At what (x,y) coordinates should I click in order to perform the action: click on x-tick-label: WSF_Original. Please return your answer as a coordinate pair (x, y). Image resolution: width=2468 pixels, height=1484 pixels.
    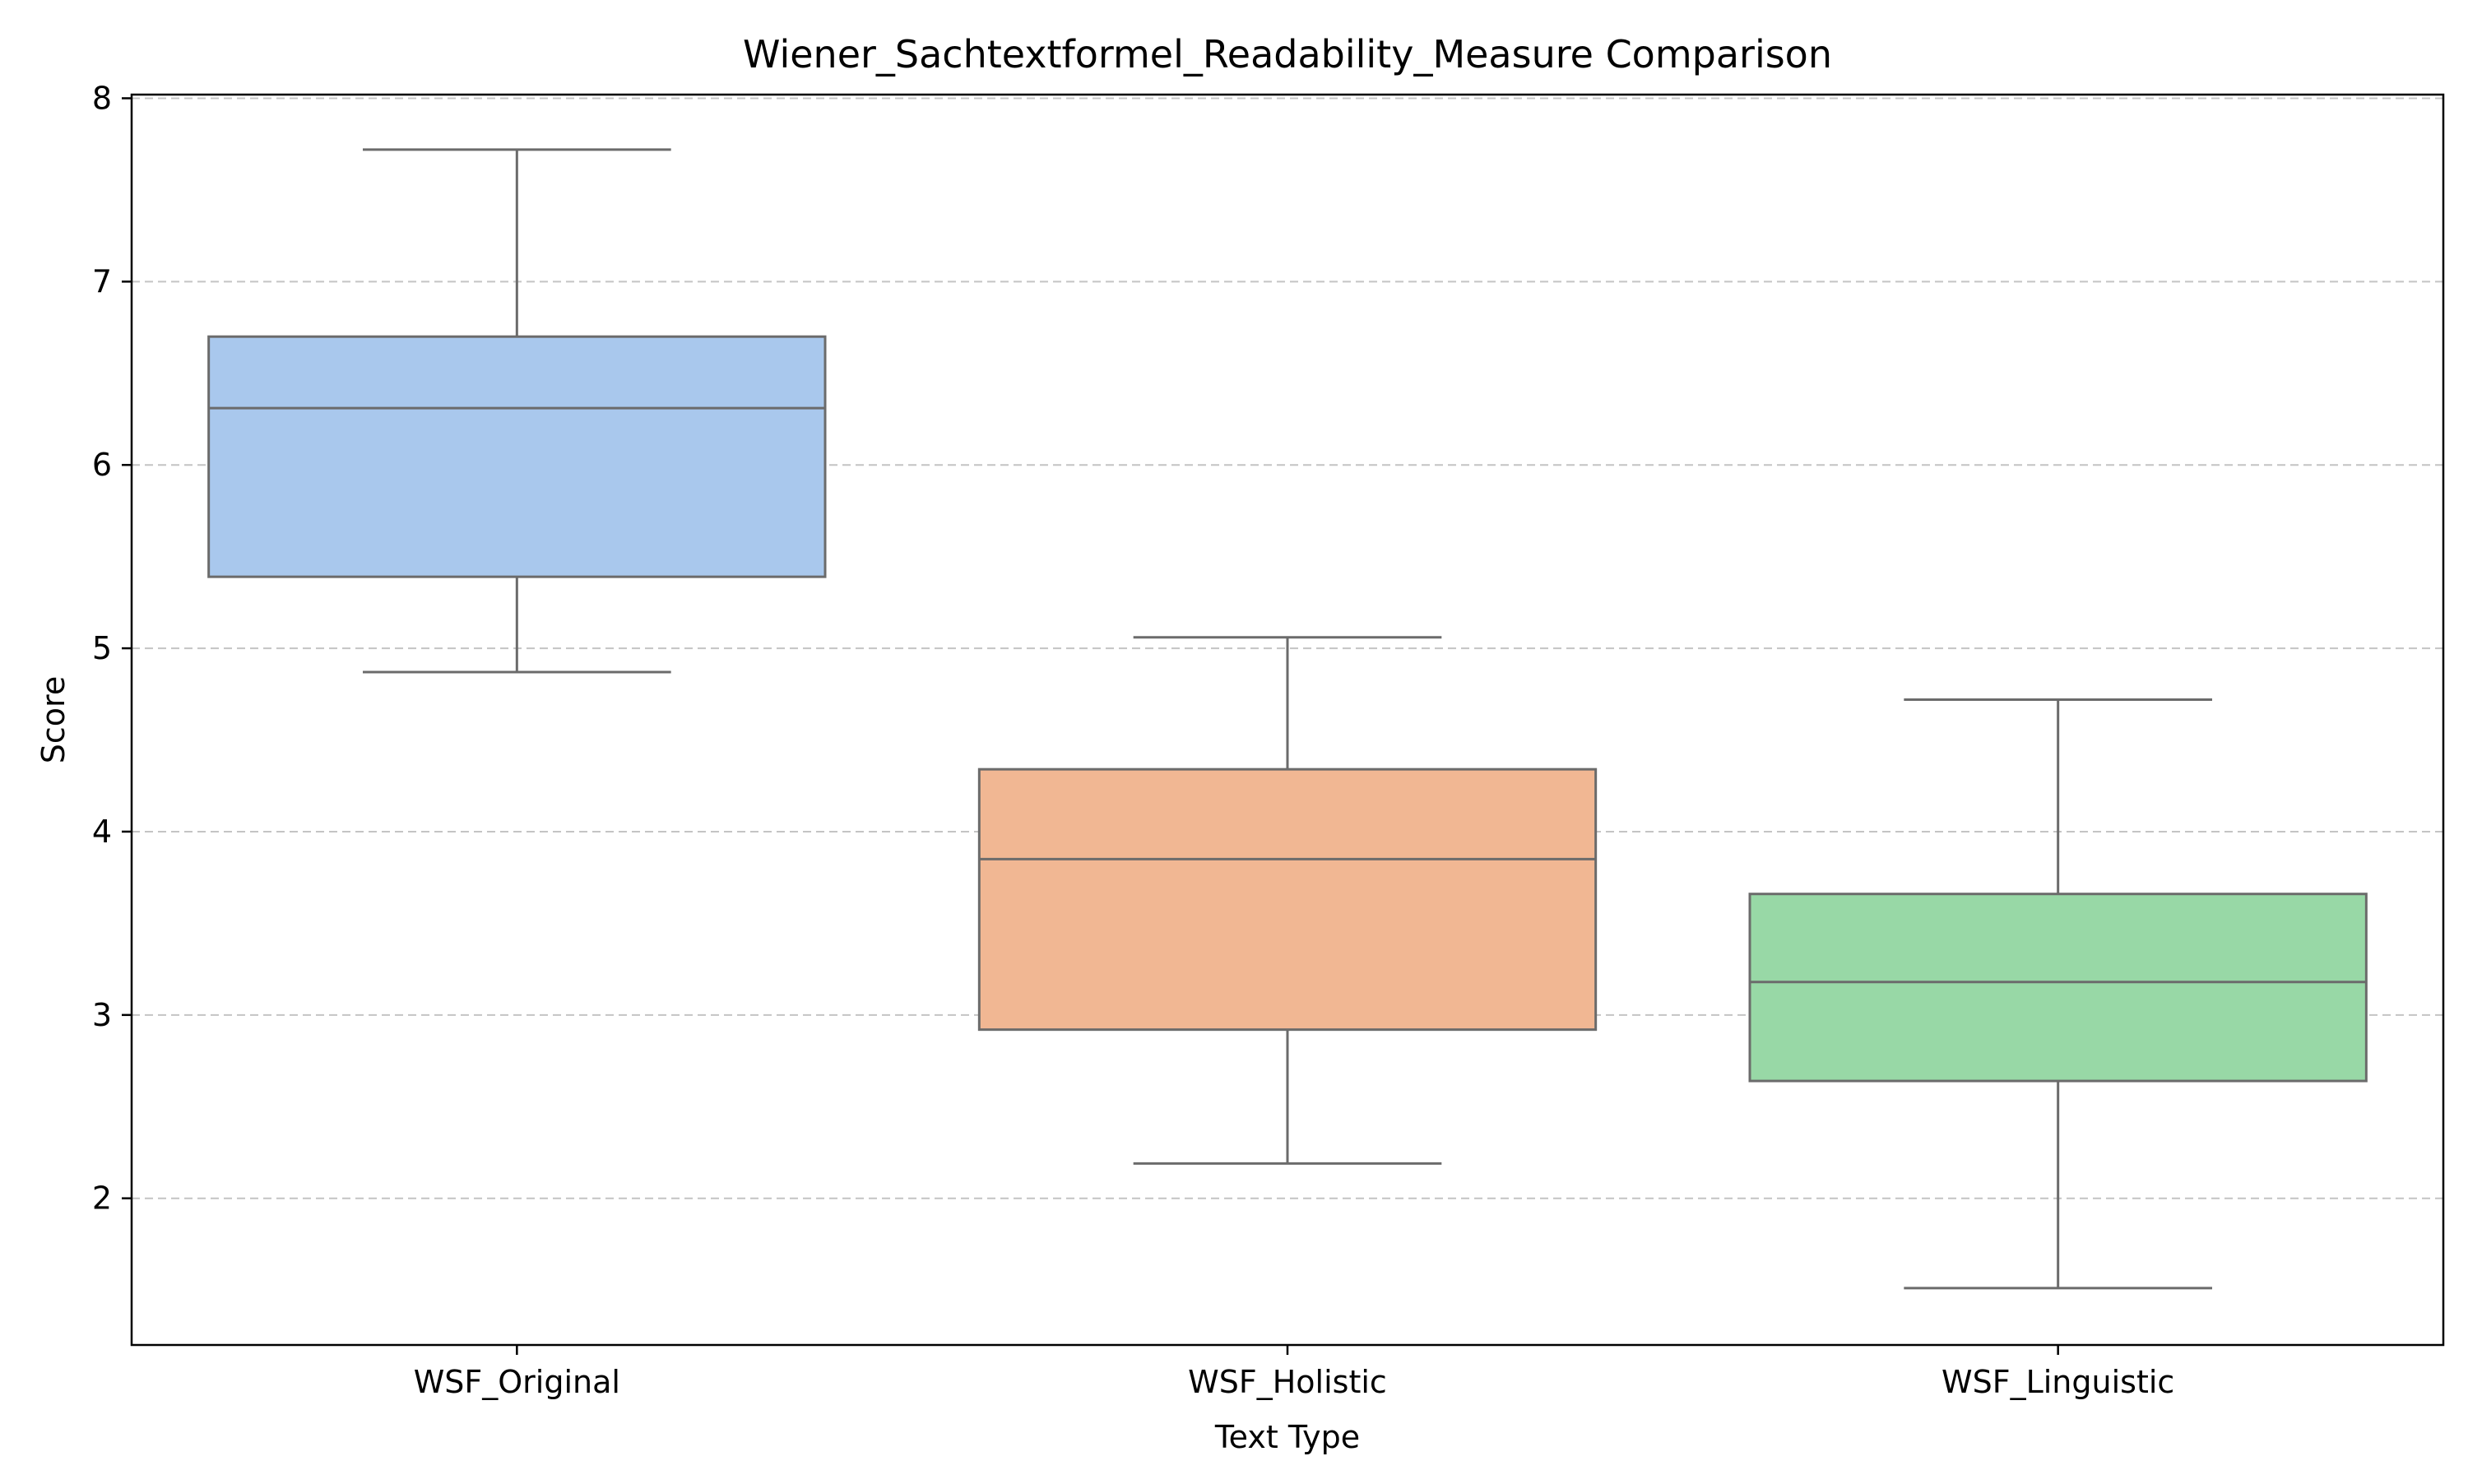
    Looking at the image, I should click on (517, 1382).